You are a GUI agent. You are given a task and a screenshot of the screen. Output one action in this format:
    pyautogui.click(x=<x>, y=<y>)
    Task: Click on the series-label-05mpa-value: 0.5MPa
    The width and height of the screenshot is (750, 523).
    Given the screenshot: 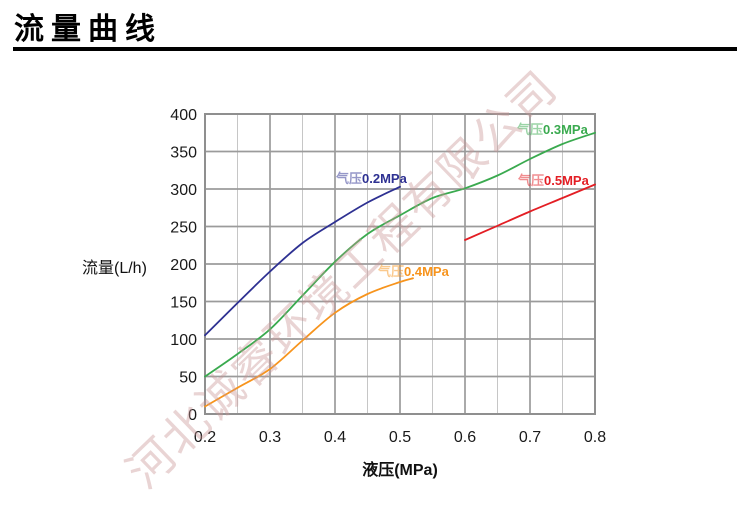 What is the action you would take?
    pyautogui.click(x=566, y=180)
    